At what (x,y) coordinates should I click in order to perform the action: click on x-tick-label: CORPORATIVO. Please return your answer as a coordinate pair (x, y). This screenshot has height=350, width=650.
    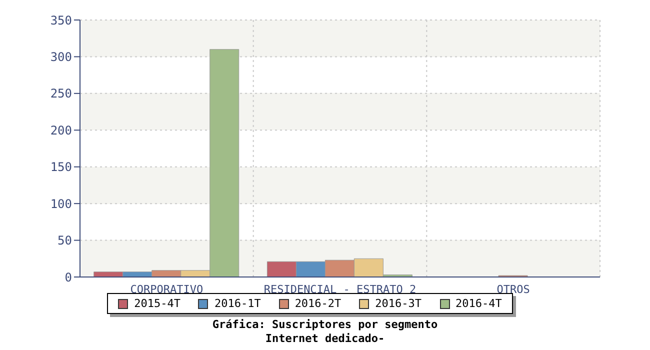
    Looking at the image, I should click on (167, 289).